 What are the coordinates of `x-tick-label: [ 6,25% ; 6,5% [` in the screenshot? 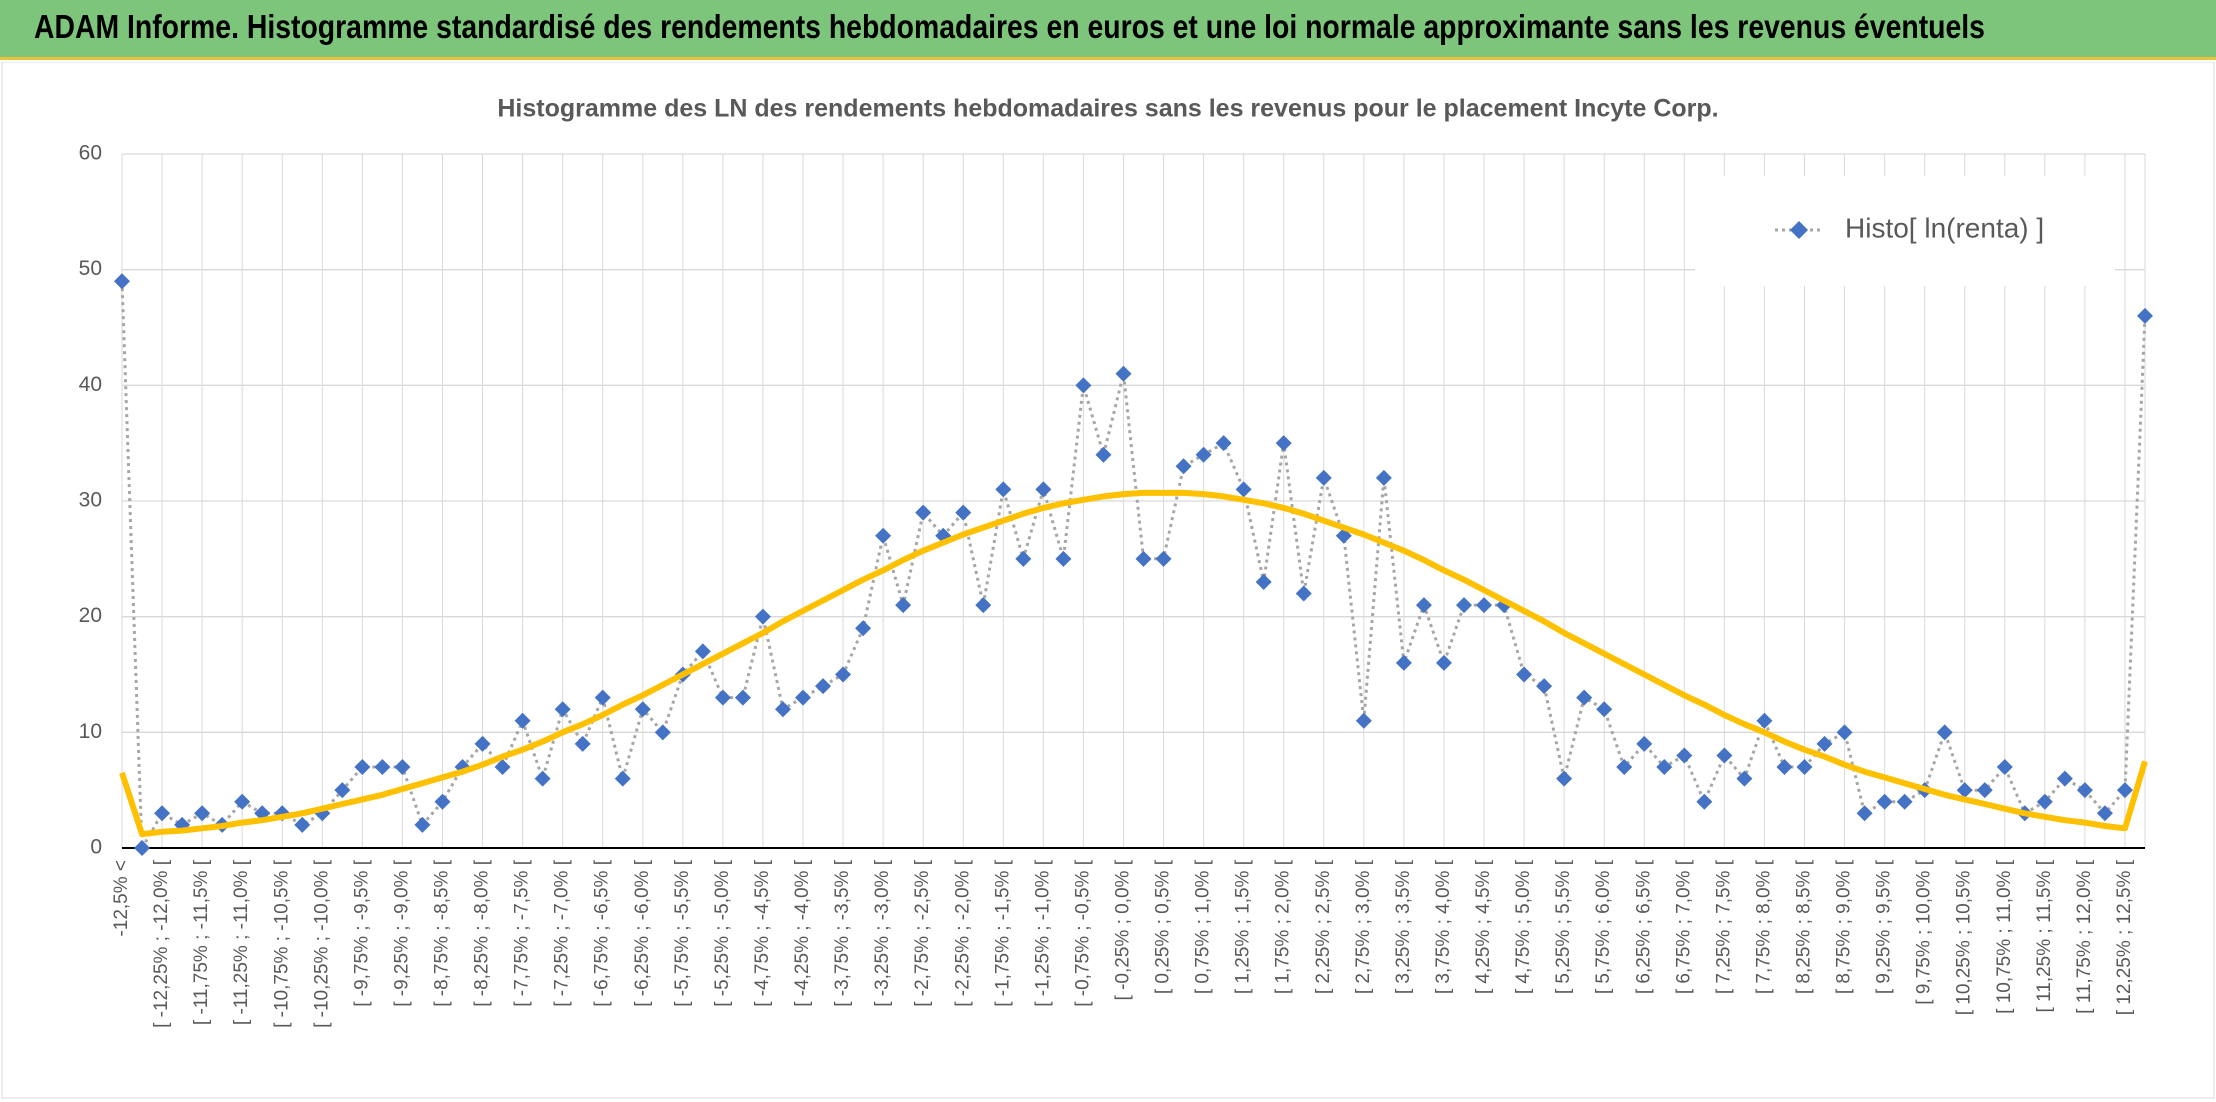 It's located at (1643, 926).